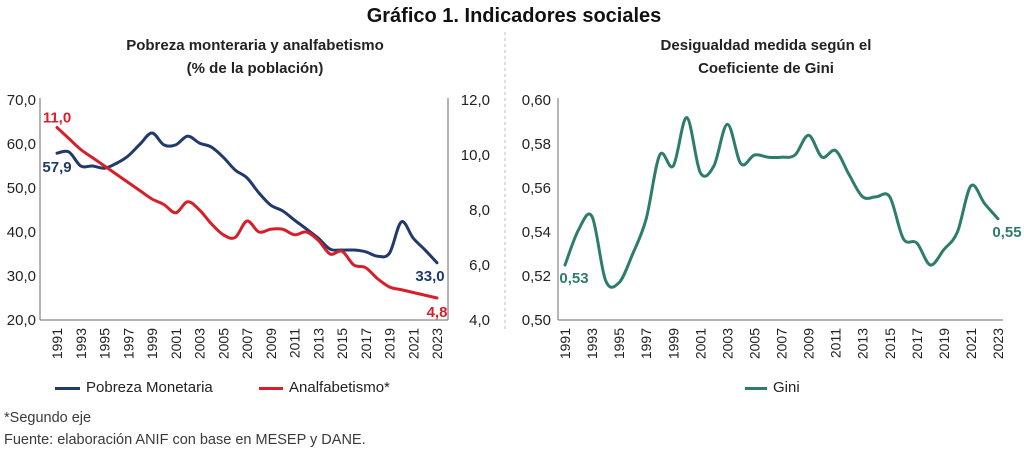 This screenshot has height=451, width=1024. I want to click on y-tick-label-right: 12,0, so click(475, 100).